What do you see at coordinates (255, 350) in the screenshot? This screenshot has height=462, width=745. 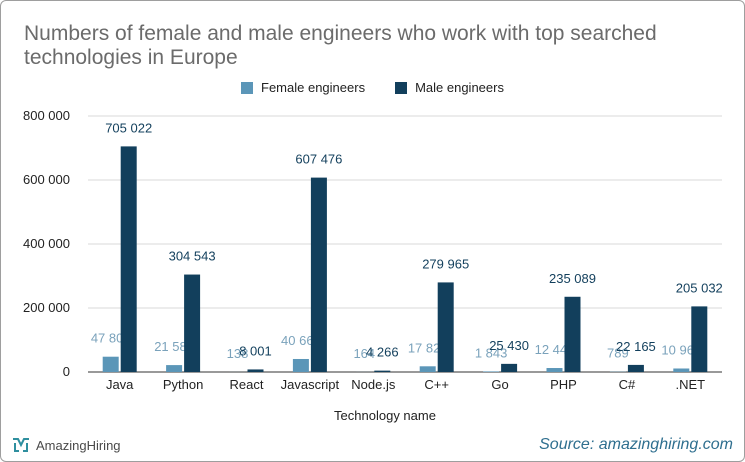 I see `data-label-male: 8 001` at bounding box center [255, 350].